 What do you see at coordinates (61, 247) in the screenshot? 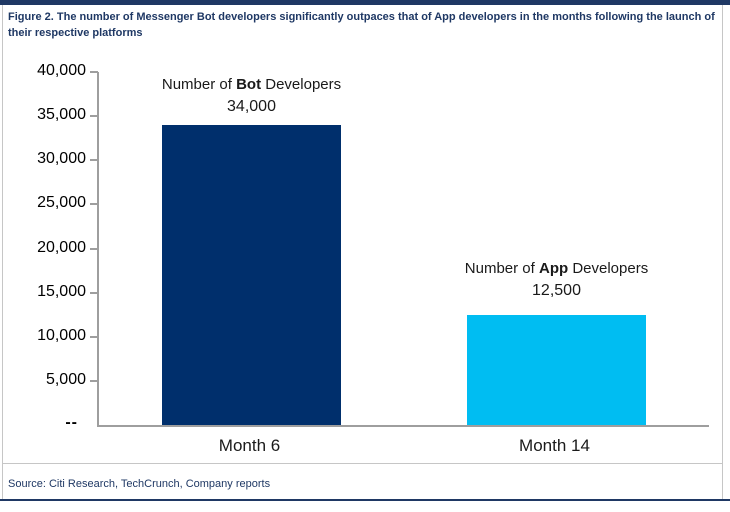
I see `y-axis-tick-label: 20,000` at bounding box center [61, 247].